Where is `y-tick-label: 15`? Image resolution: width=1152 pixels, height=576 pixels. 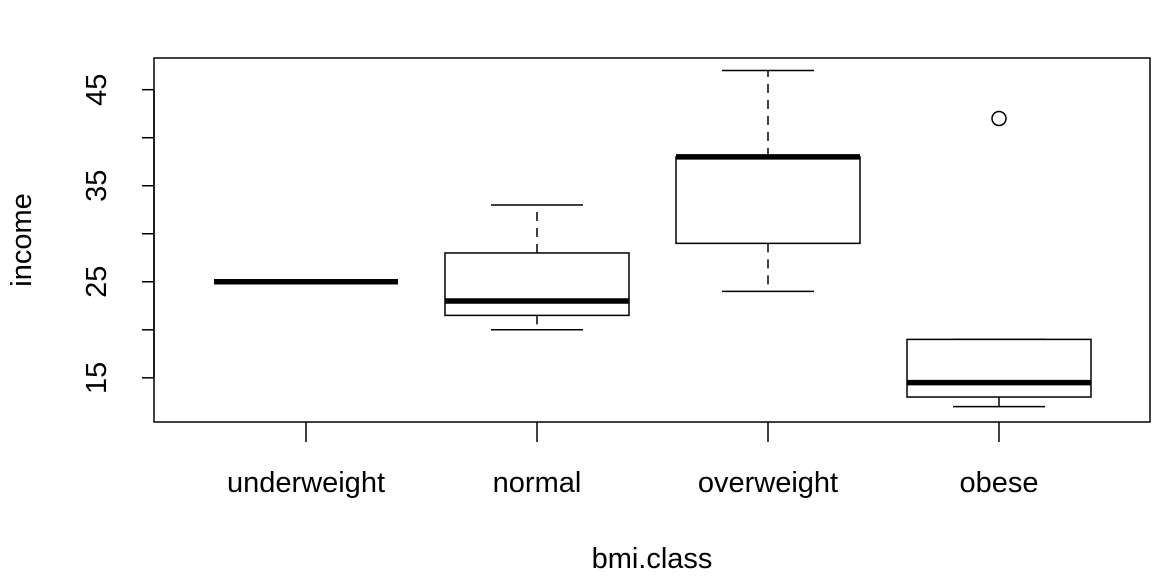 y-tick-label: 15 is located at coordinates (97, 378).